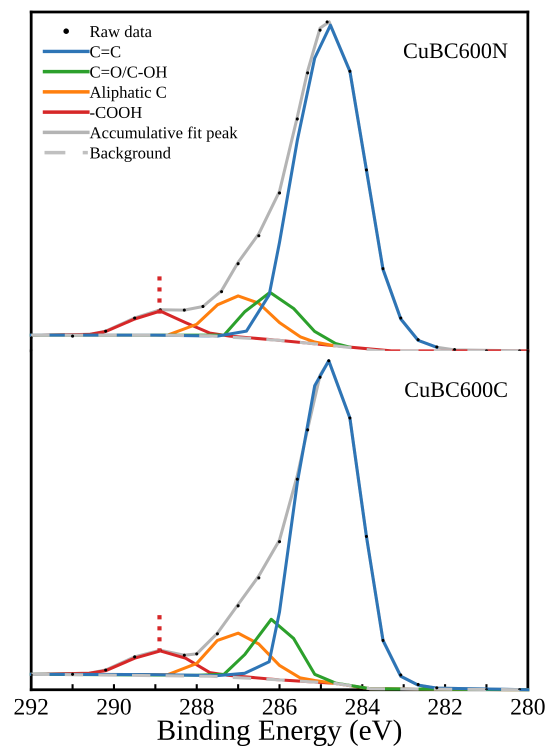  I want to click on x-tick-label: 284, so click(363, 706).